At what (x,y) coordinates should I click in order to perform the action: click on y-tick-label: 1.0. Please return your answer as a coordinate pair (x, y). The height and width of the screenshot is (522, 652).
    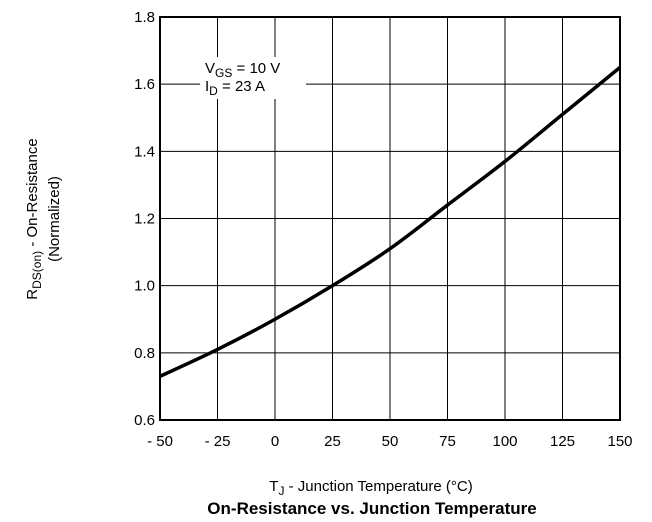
    Looking at the image, I should click on (144, 286).